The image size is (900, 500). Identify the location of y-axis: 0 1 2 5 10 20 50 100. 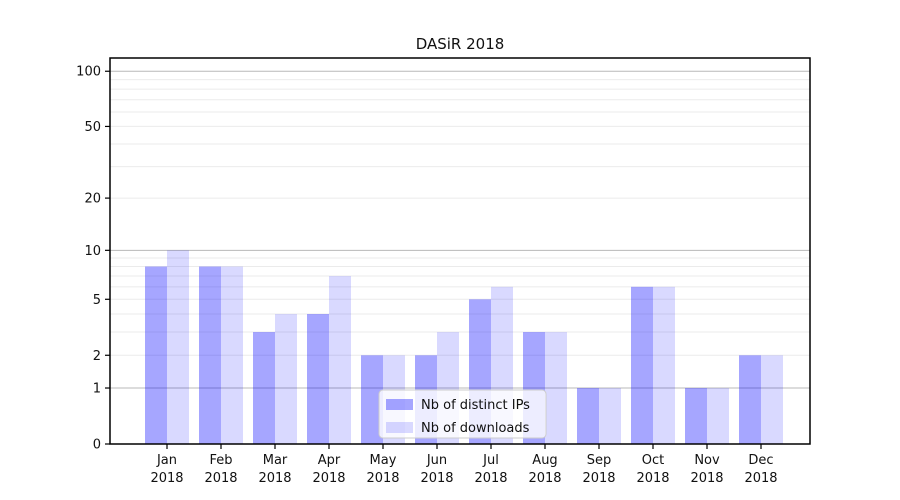
(93, 259).